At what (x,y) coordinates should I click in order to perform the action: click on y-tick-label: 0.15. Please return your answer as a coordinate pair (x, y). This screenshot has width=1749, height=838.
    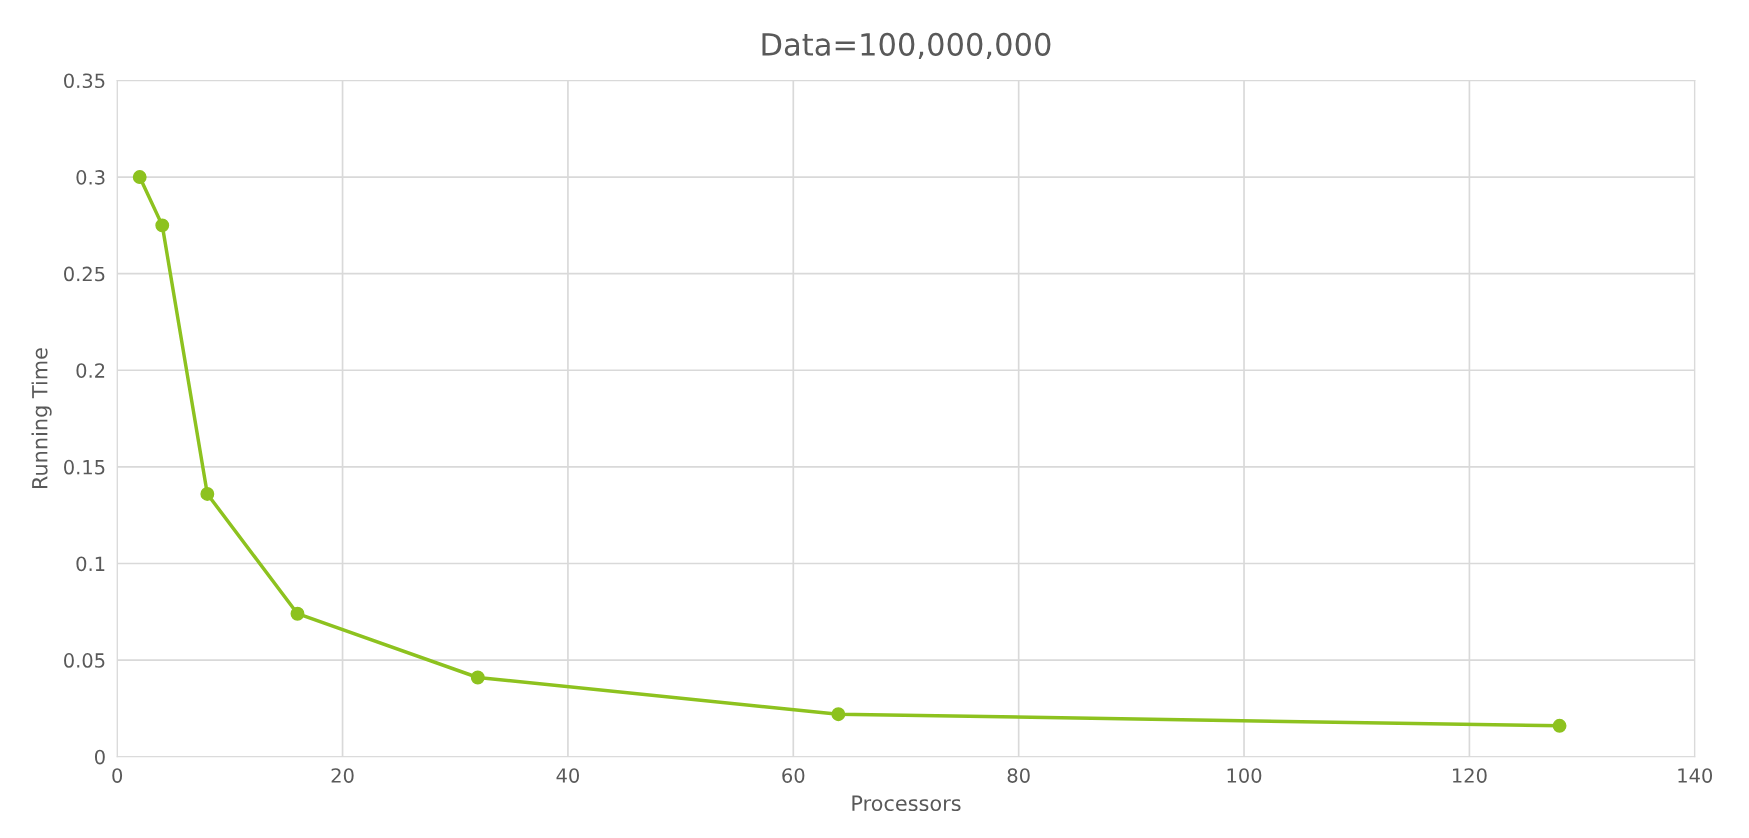
    Looking at the image, I should click on (84, 467).